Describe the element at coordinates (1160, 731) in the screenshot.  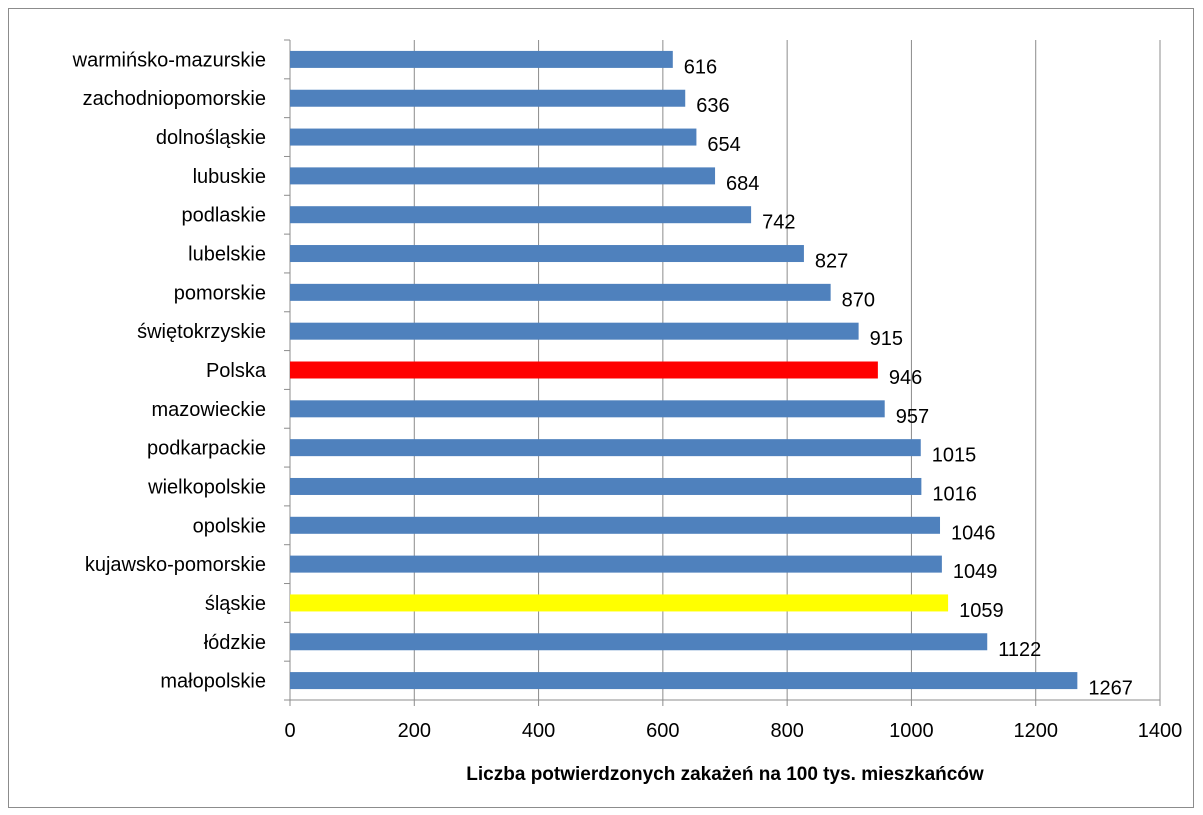
I see `x-tick-label: 1400` at that location.